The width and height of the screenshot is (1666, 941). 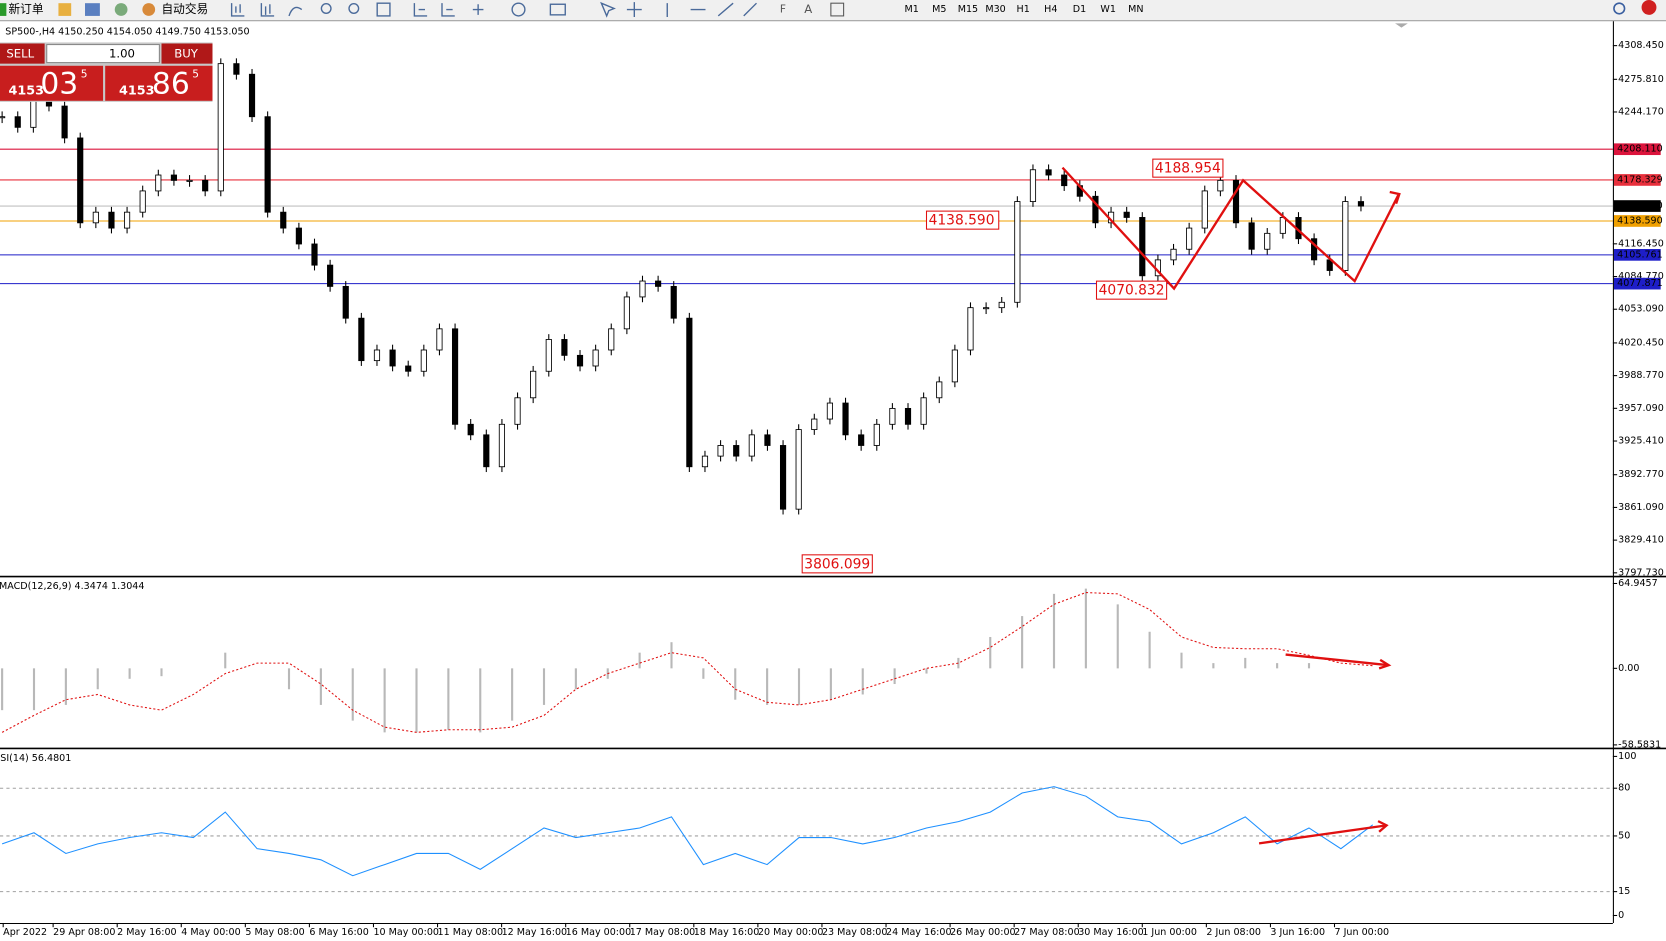 I want to click on toolbar-icon: A, so click(x=808, y=9).